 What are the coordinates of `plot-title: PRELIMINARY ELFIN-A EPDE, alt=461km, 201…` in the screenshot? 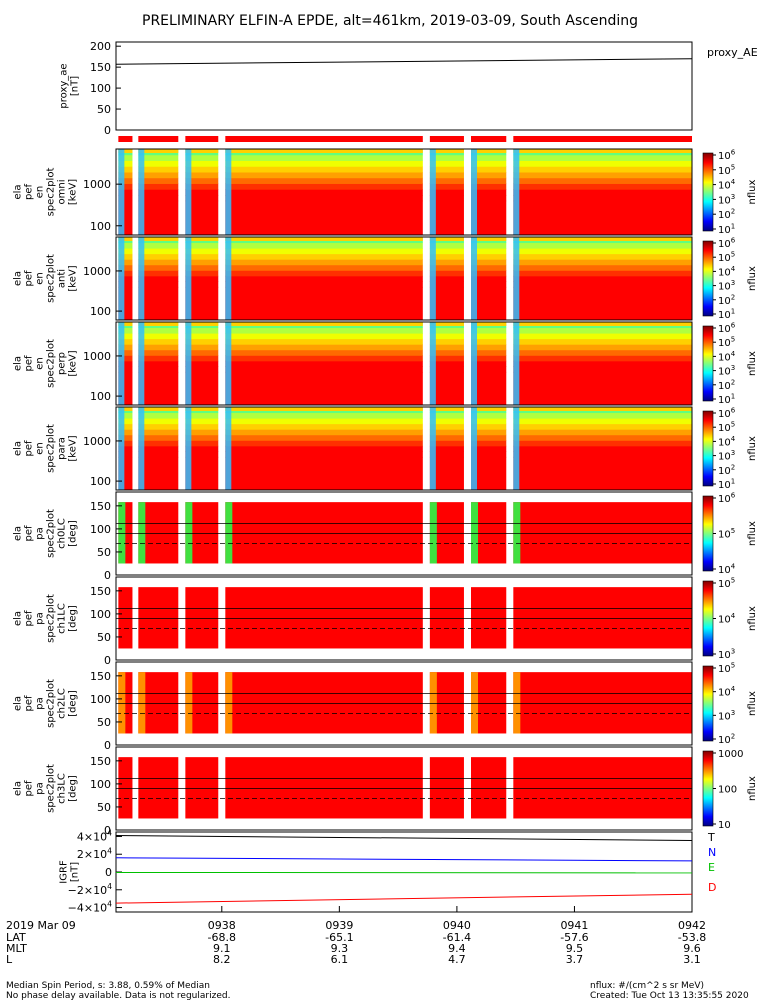 It's located at (390, 21).